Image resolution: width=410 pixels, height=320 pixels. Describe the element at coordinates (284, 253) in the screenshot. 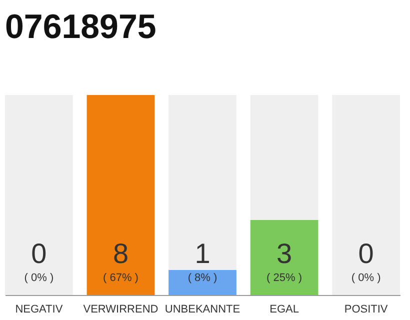

I see `annotation: 3` at that location.